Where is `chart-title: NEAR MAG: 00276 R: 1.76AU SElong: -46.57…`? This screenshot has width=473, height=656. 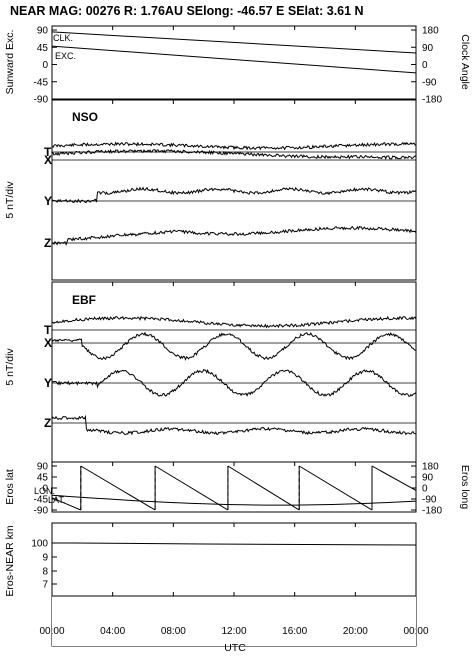
chart-title: NEAR MAG: 00276 R: 1.76AU SElong: -46.57… is located at coordinates (187, 11).